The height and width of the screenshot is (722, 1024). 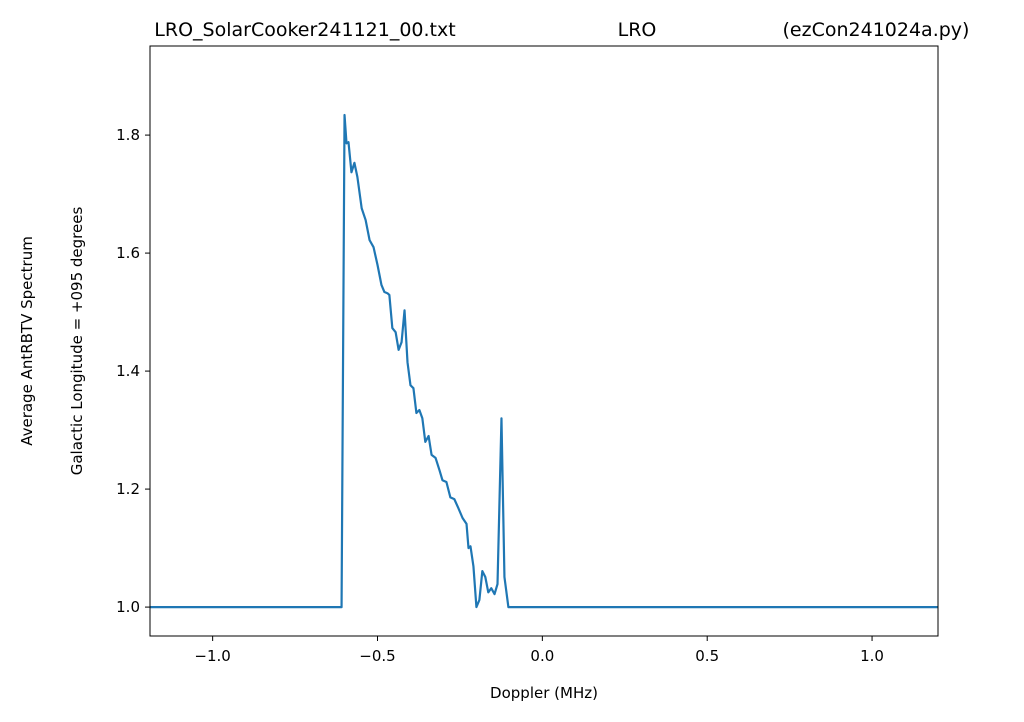 I want to click on chart-title: LRO, so click(x=637, y=30).